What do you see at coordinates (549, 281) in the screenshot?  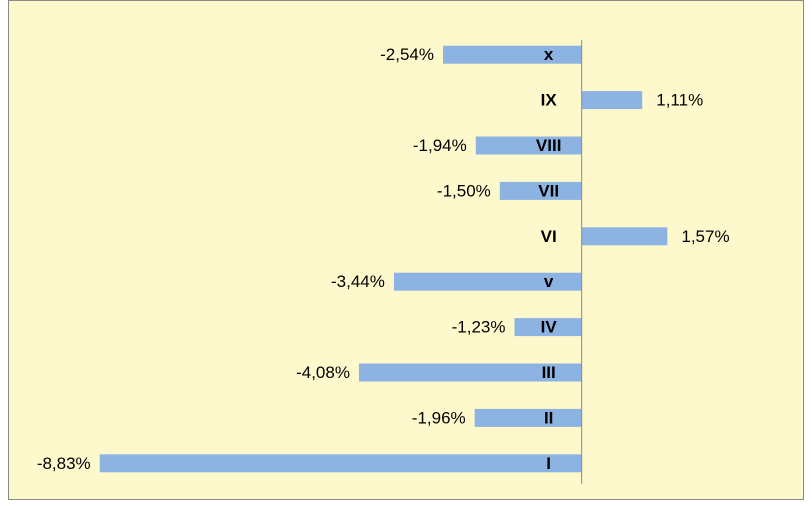 I see `category-label: v` at bounding box center [549, 281].